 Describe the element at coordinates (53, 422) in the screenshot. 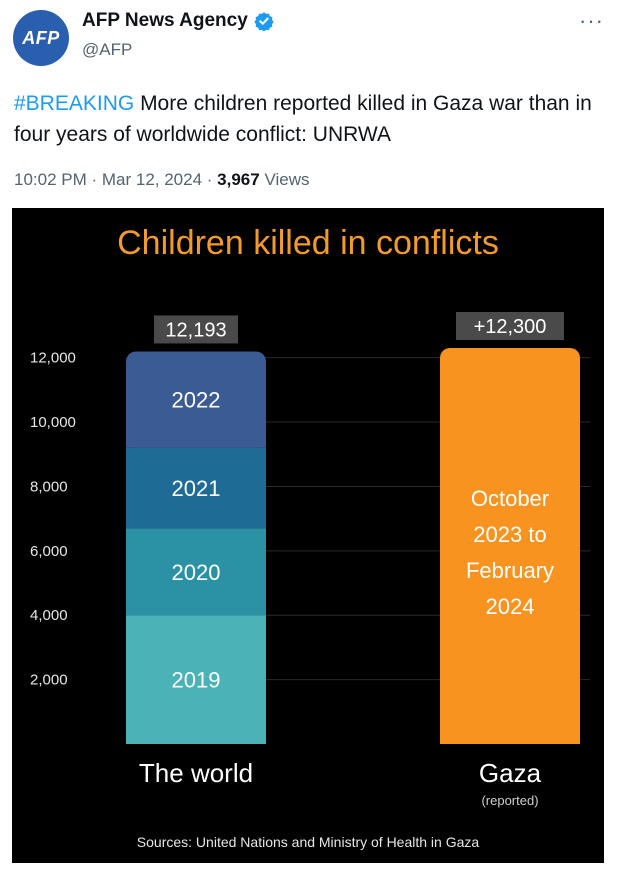

I see `y-tick-label: 10,000` at that location.